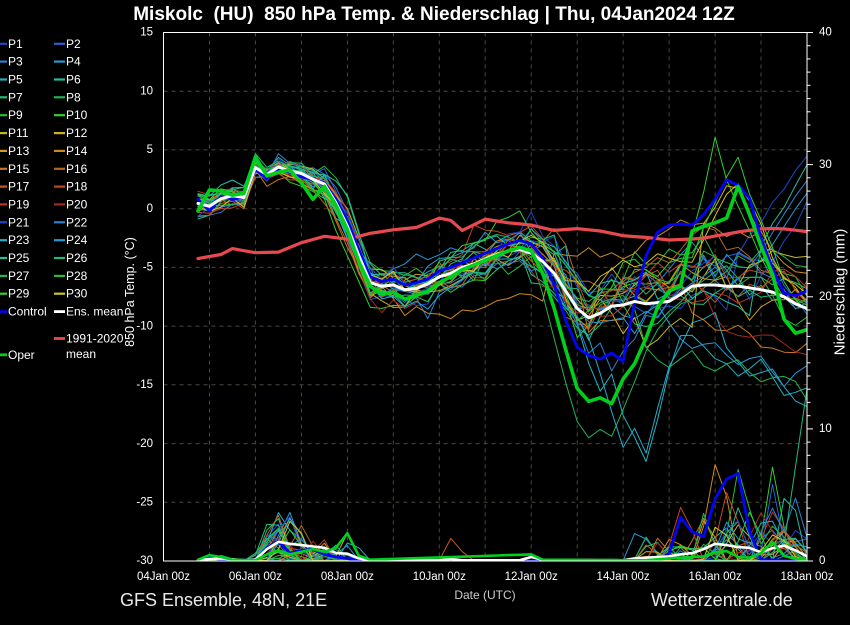 This screenshot has width=850, height=625. Describe the element at coordinates (77, 222) in the screenshot. I see `svg-text: P22` at that location.